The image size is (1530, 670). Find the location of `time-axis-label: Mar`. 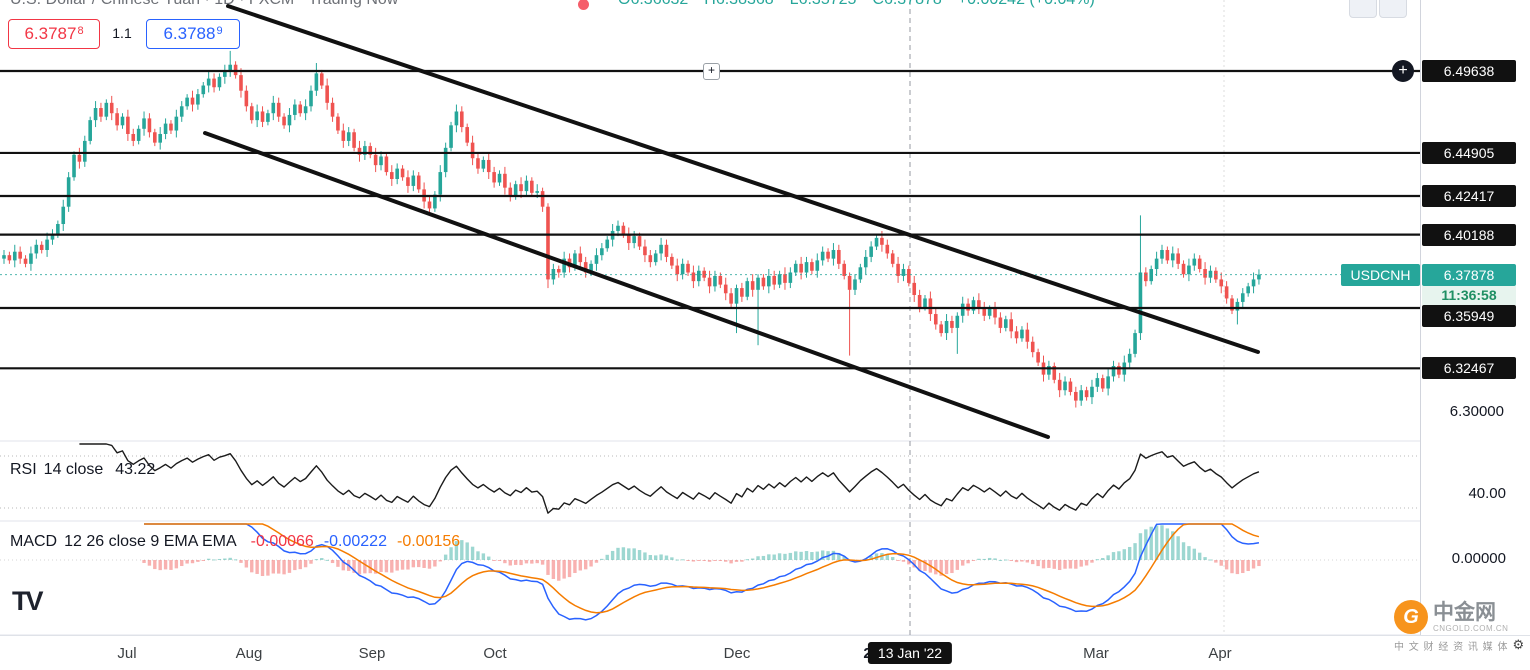

time-axis-label: Mar is located at coordinates (1096, 653).